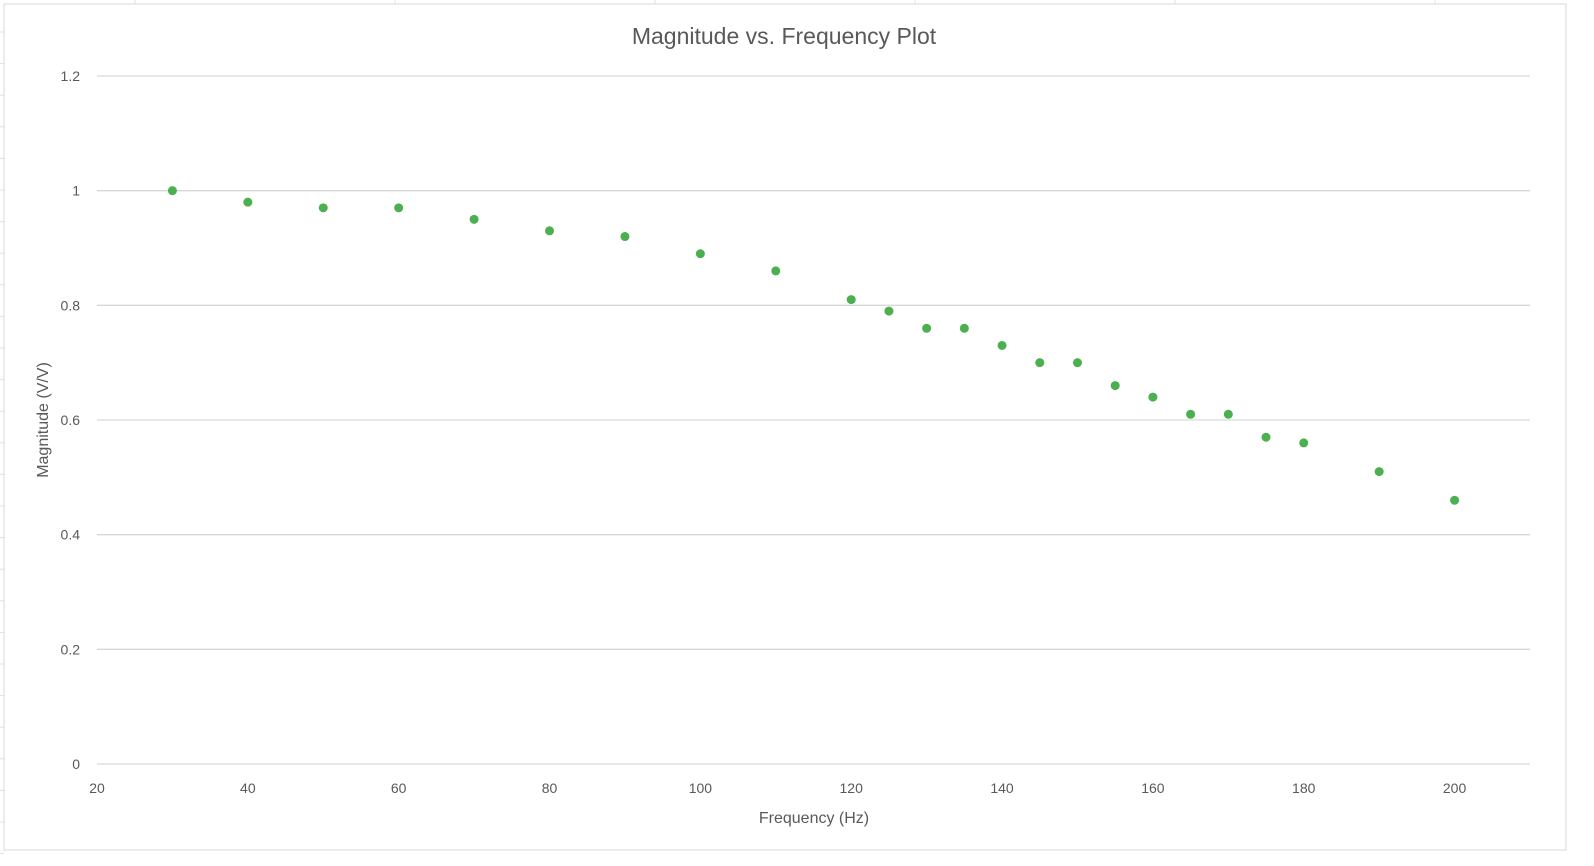 This screenshot has height=866, width=1594. What do you see at coordinates (550, 788) in the screenshot?
I see `x-tick-label: 80` at bounding box center [550, 788].